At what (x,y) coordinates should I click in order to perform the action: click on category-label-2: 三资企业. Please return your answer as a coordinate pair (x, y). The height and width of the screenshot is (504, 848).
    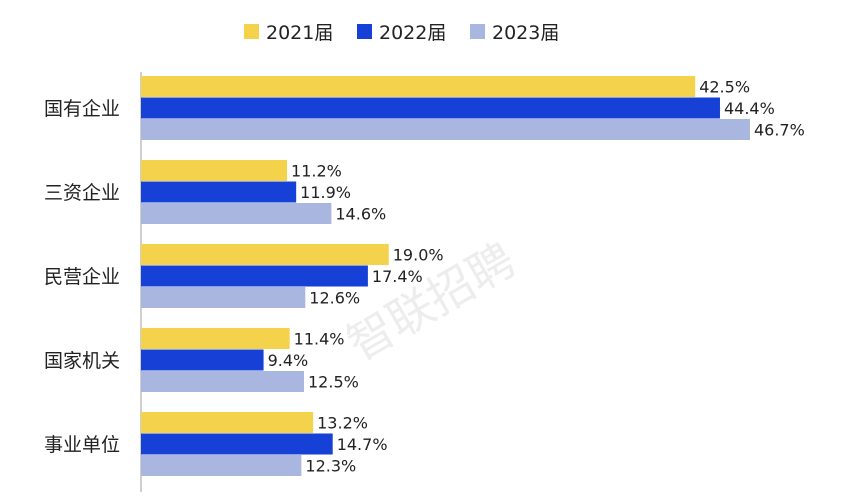
    Looking at the image, I should click on (82, 193).